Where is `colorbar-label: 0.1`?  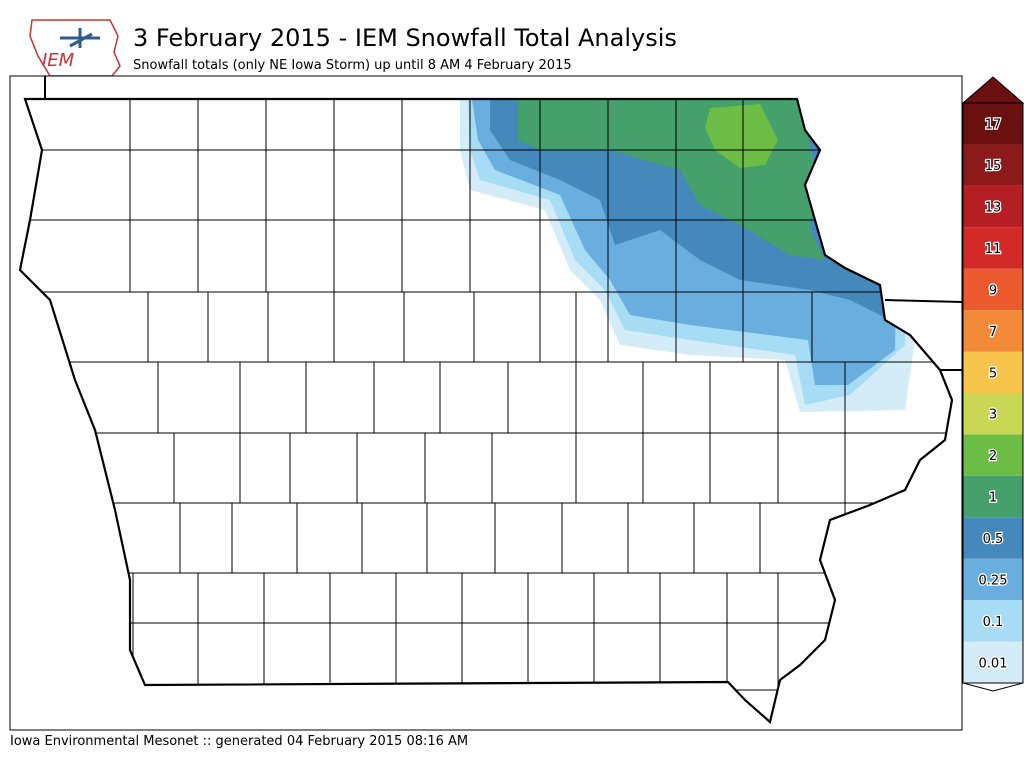 colorbar-label: 0.1 is located at coordinates (993, 622).